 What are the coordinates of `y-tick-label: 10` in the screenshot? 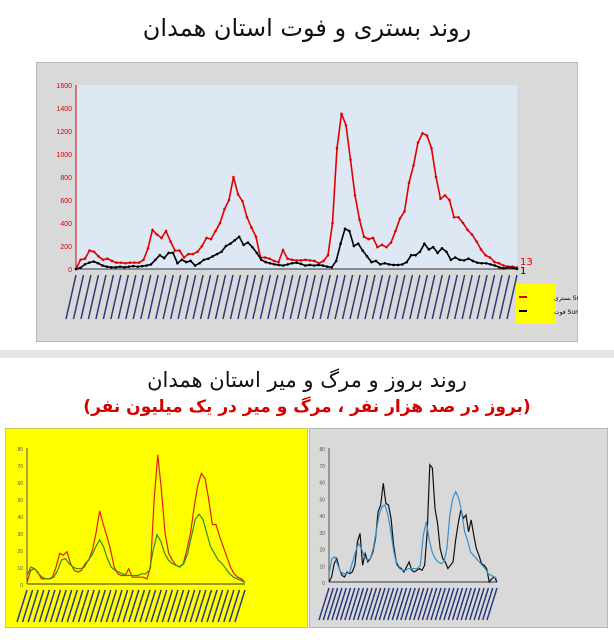 It's located at (20, 569).